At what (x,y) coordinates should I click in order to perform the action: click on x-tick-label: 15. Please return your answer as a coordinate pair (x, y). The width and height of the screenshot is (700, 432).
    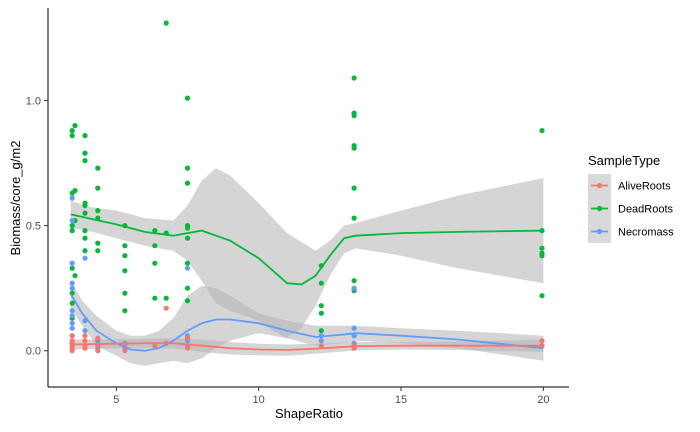
    Looking at the image, I should click on (401, 400).